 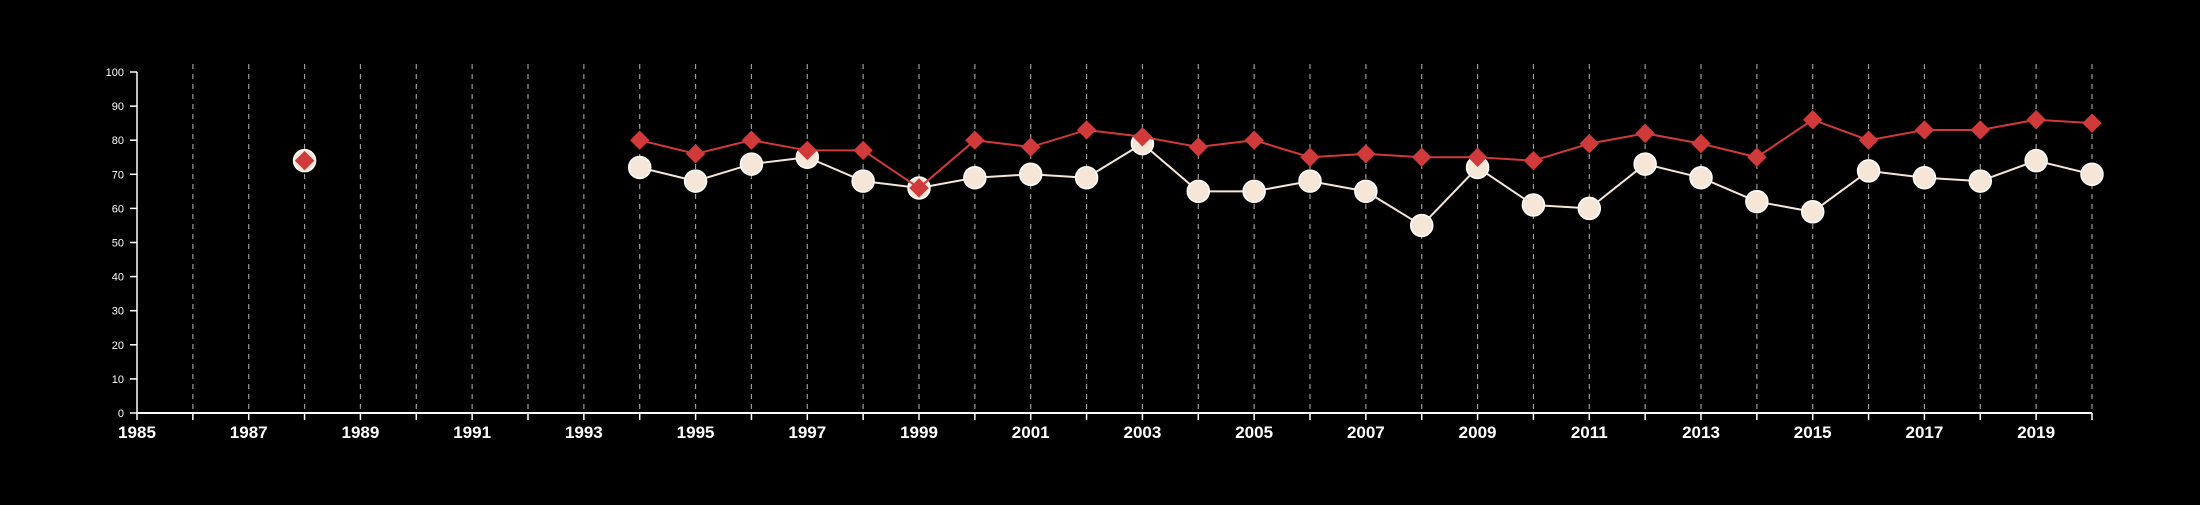 What do you see at coordinates (695, 154) in the screenshot?
I see `series-1-point-1995` at bounding box center [695, 154].